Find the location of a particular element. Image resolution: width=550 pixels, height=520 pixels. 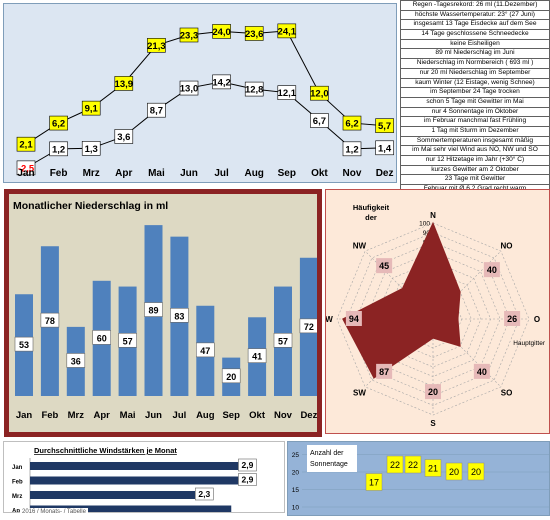

wind-value-label: 87 is located at coordinates (384, 372).